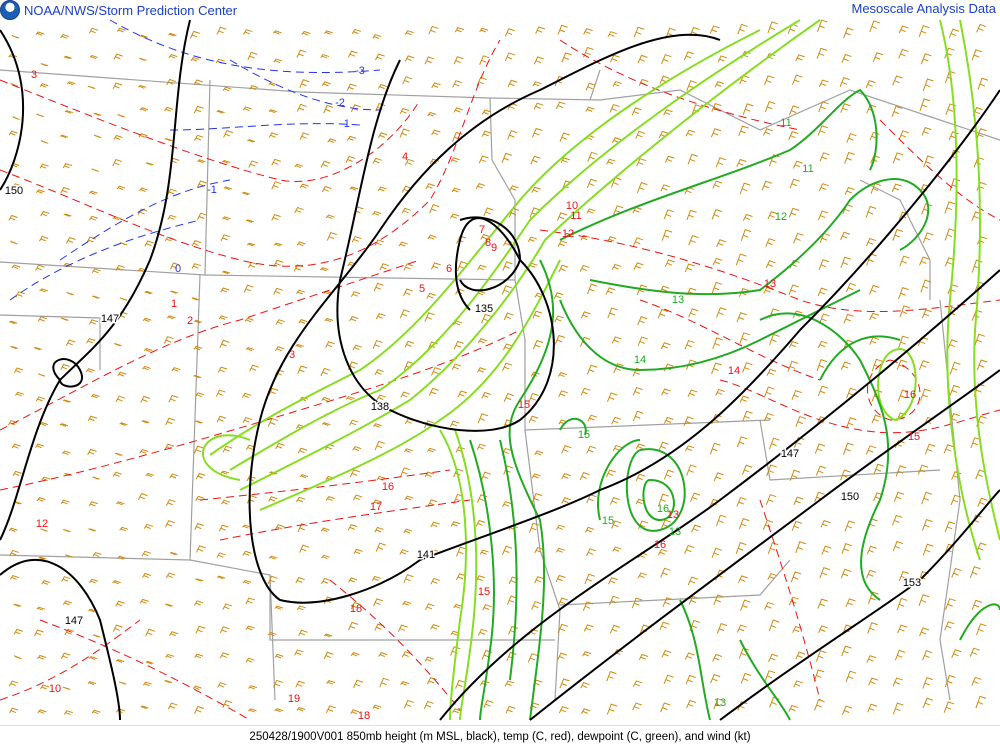  Describe the element at coordinates (524, 405) in the screenshot. I see `temp-contour-label: 15` at that location.